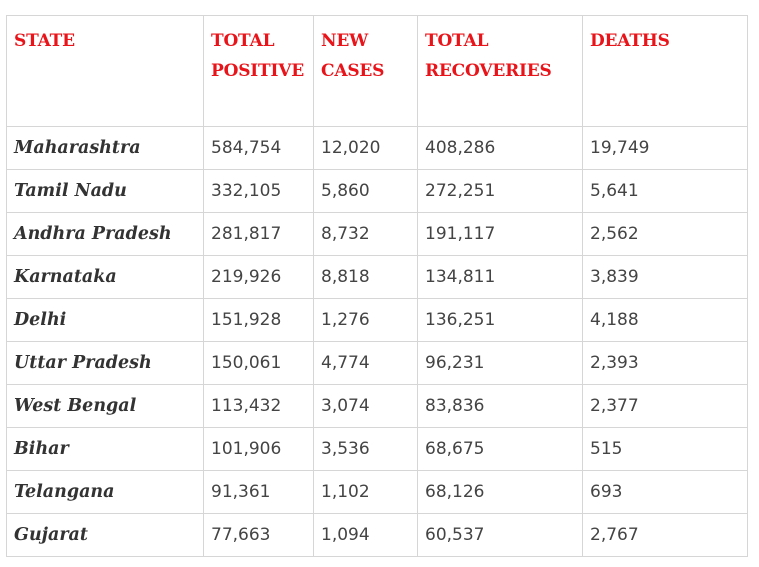  Describe the element at coordinates (105, 406) in the screenshot. I see `cell-state: West Bengal` at that location.